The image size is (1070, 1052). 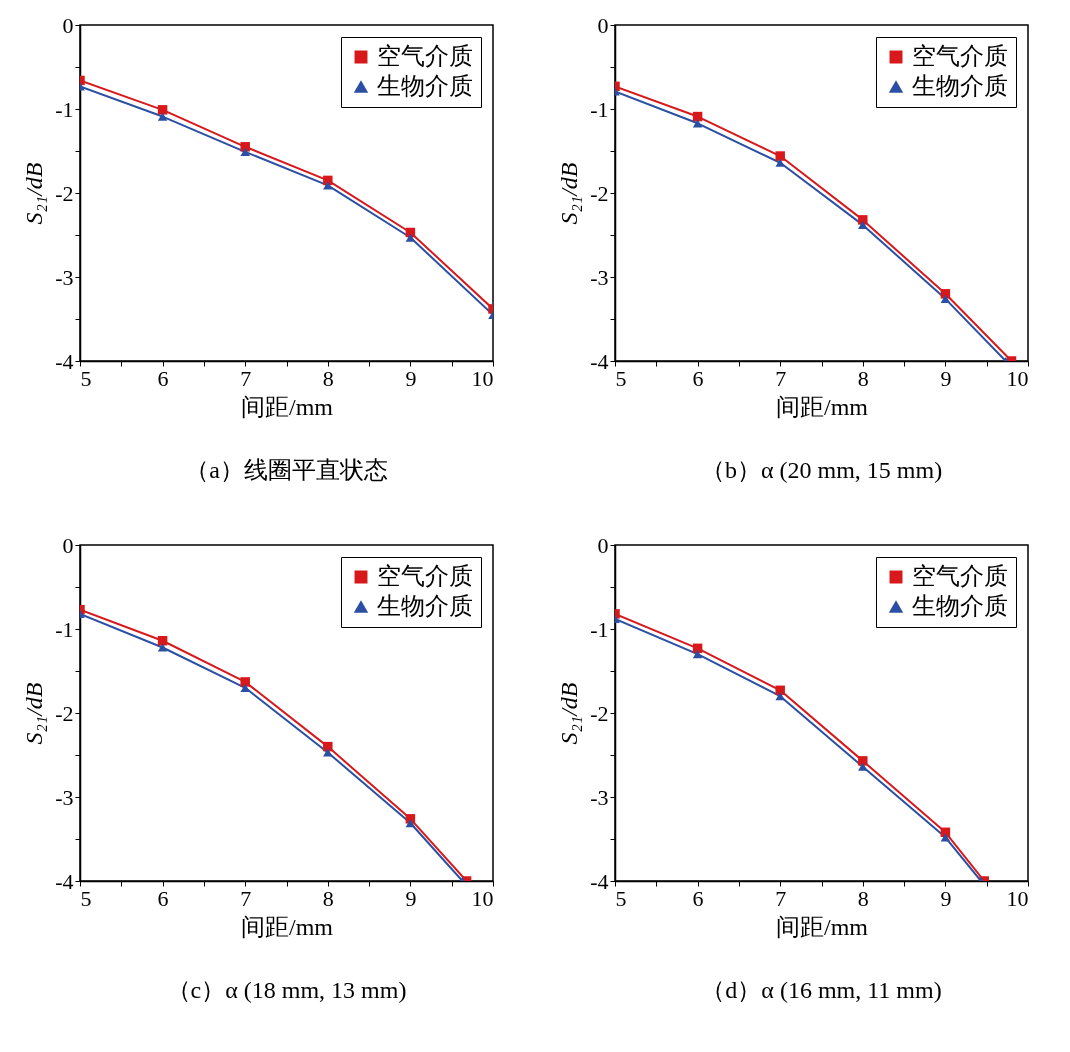 What do you see at coordinates (821, 990) in the screenshot?
I see `text: （d）α (16 mm, 11 mm)` at bounding box center [821, 990].